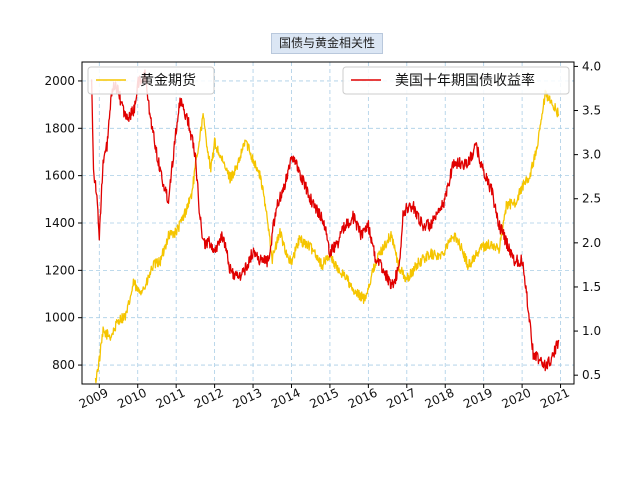 The image size is (640, 480). I want to click on left-tick-label: 1400, so click(59, 223).